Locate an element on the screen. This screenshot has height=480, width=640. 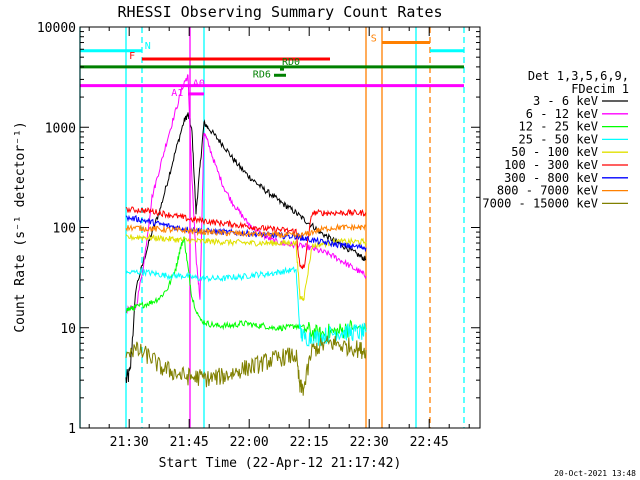
y-tick-label-1: 10 is located at coordinates (68, 329).